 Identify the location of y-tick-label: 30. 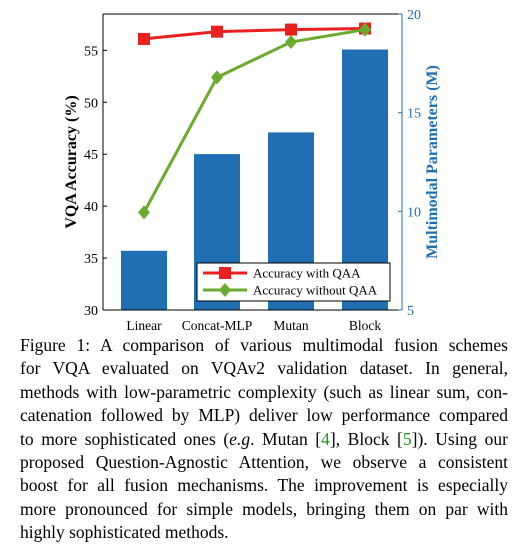
(91, 311).